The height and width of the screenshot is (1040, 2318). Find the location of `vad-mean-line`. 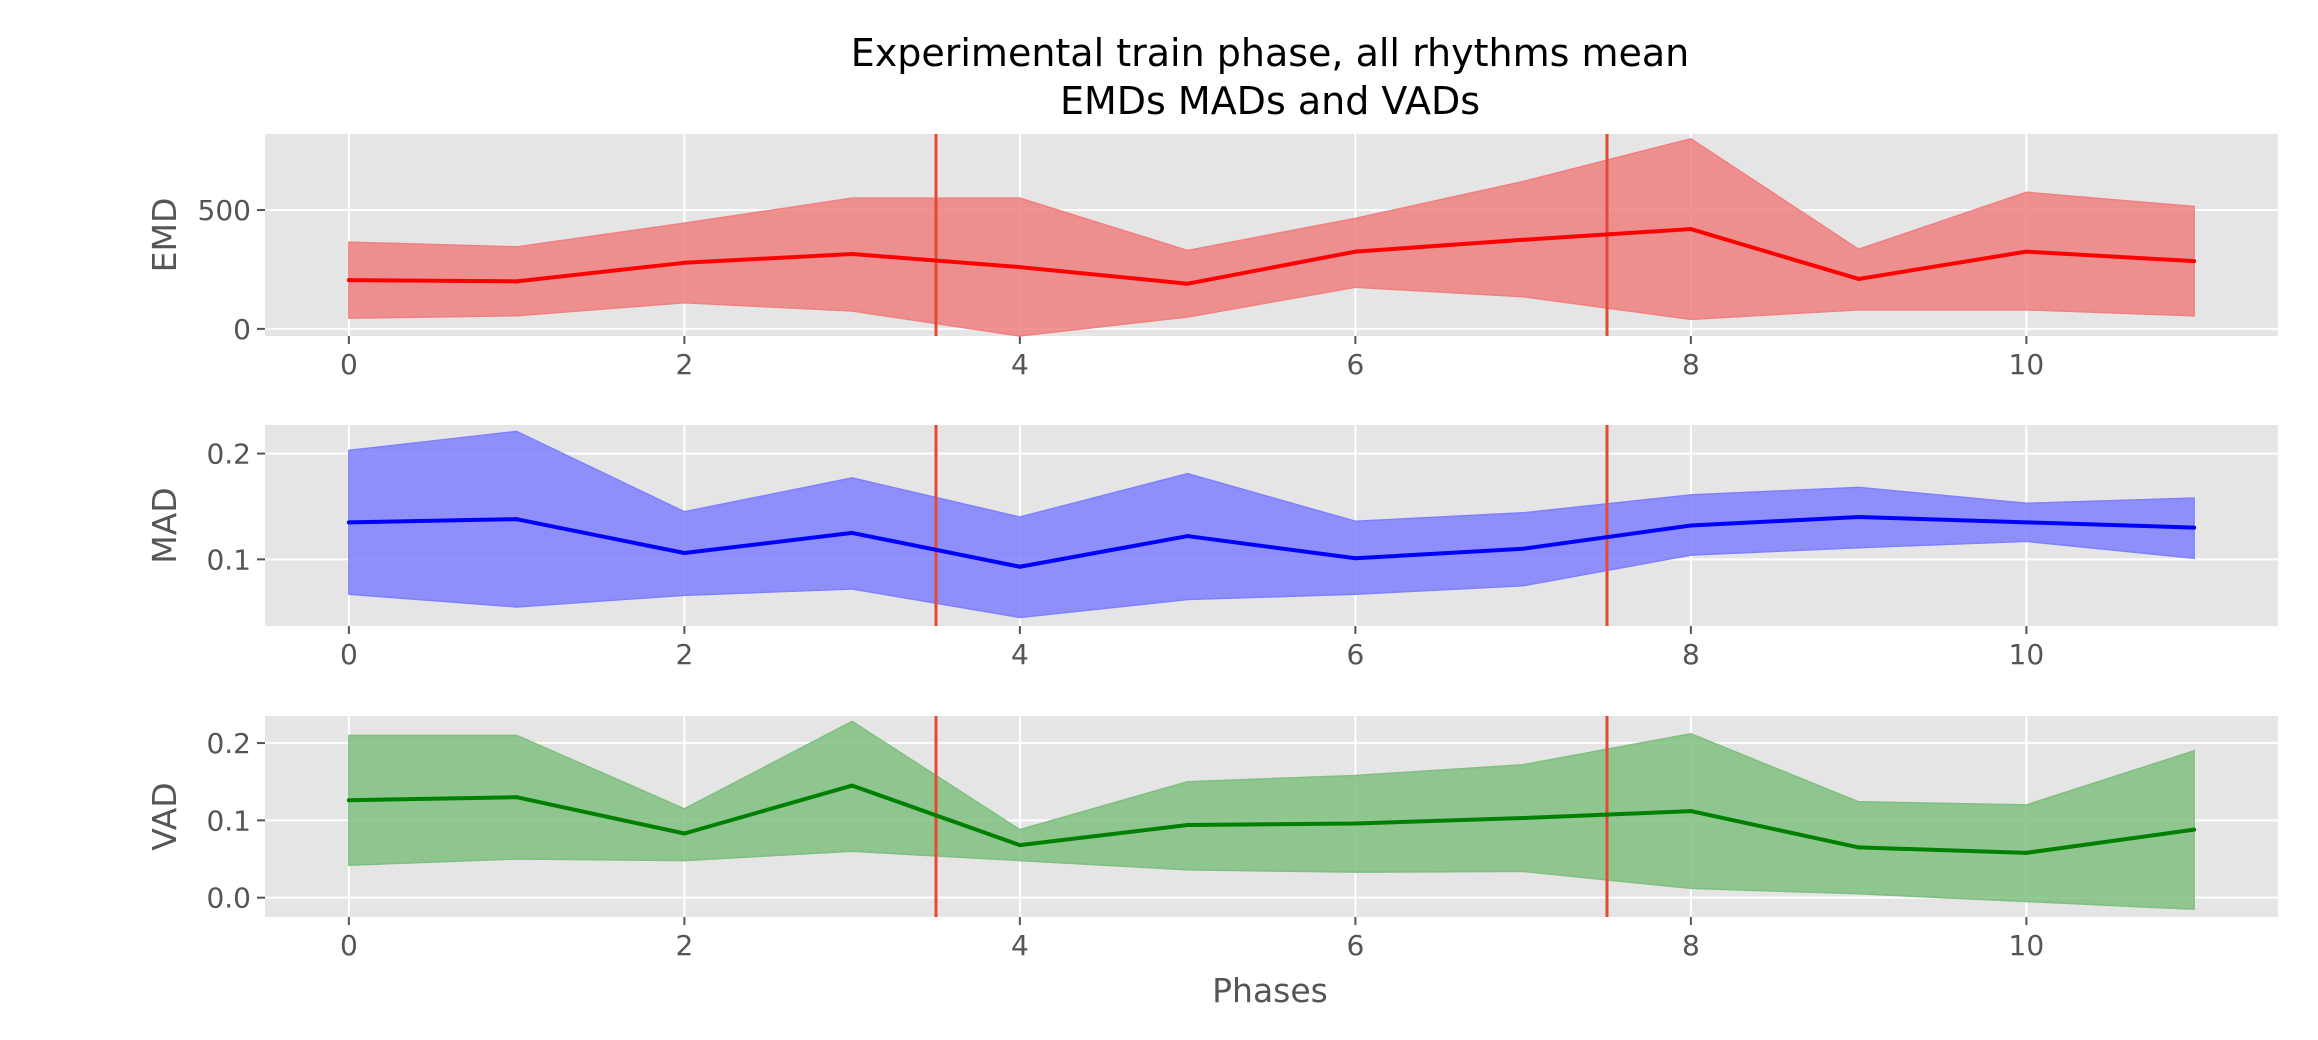

vad-mean-line is located at coordinates (1271, 819).